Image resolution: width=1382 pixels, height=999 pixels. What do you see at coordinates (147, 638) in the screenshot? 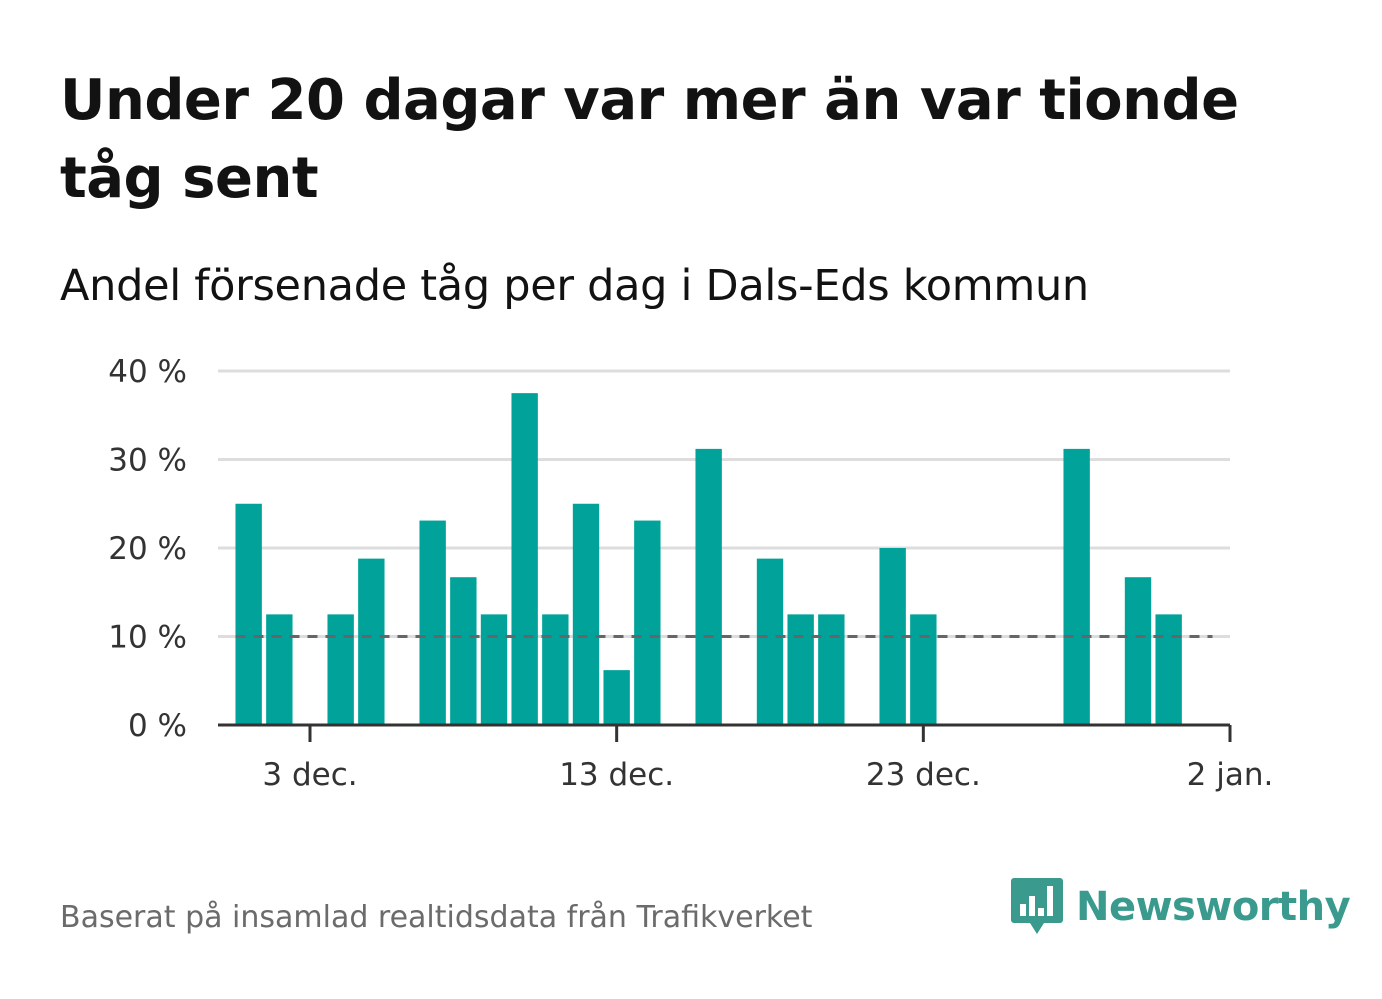
I see `y-tick-label: 10 %` at bounding box center [147, 638].